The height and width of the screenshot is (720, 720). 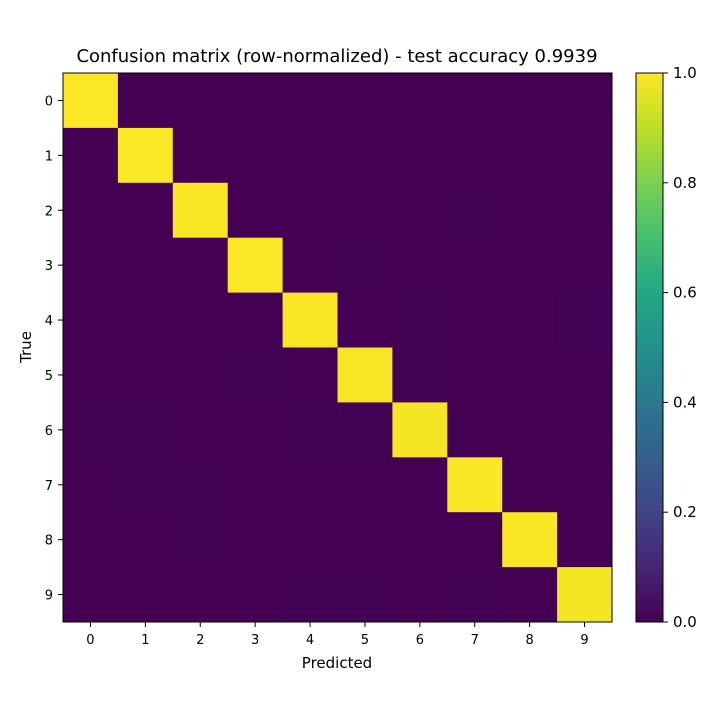 What do you see at coordinates (49, 266) in the screenshot?
I see `y-tick-label: 3` at bounding box center [49, 266].